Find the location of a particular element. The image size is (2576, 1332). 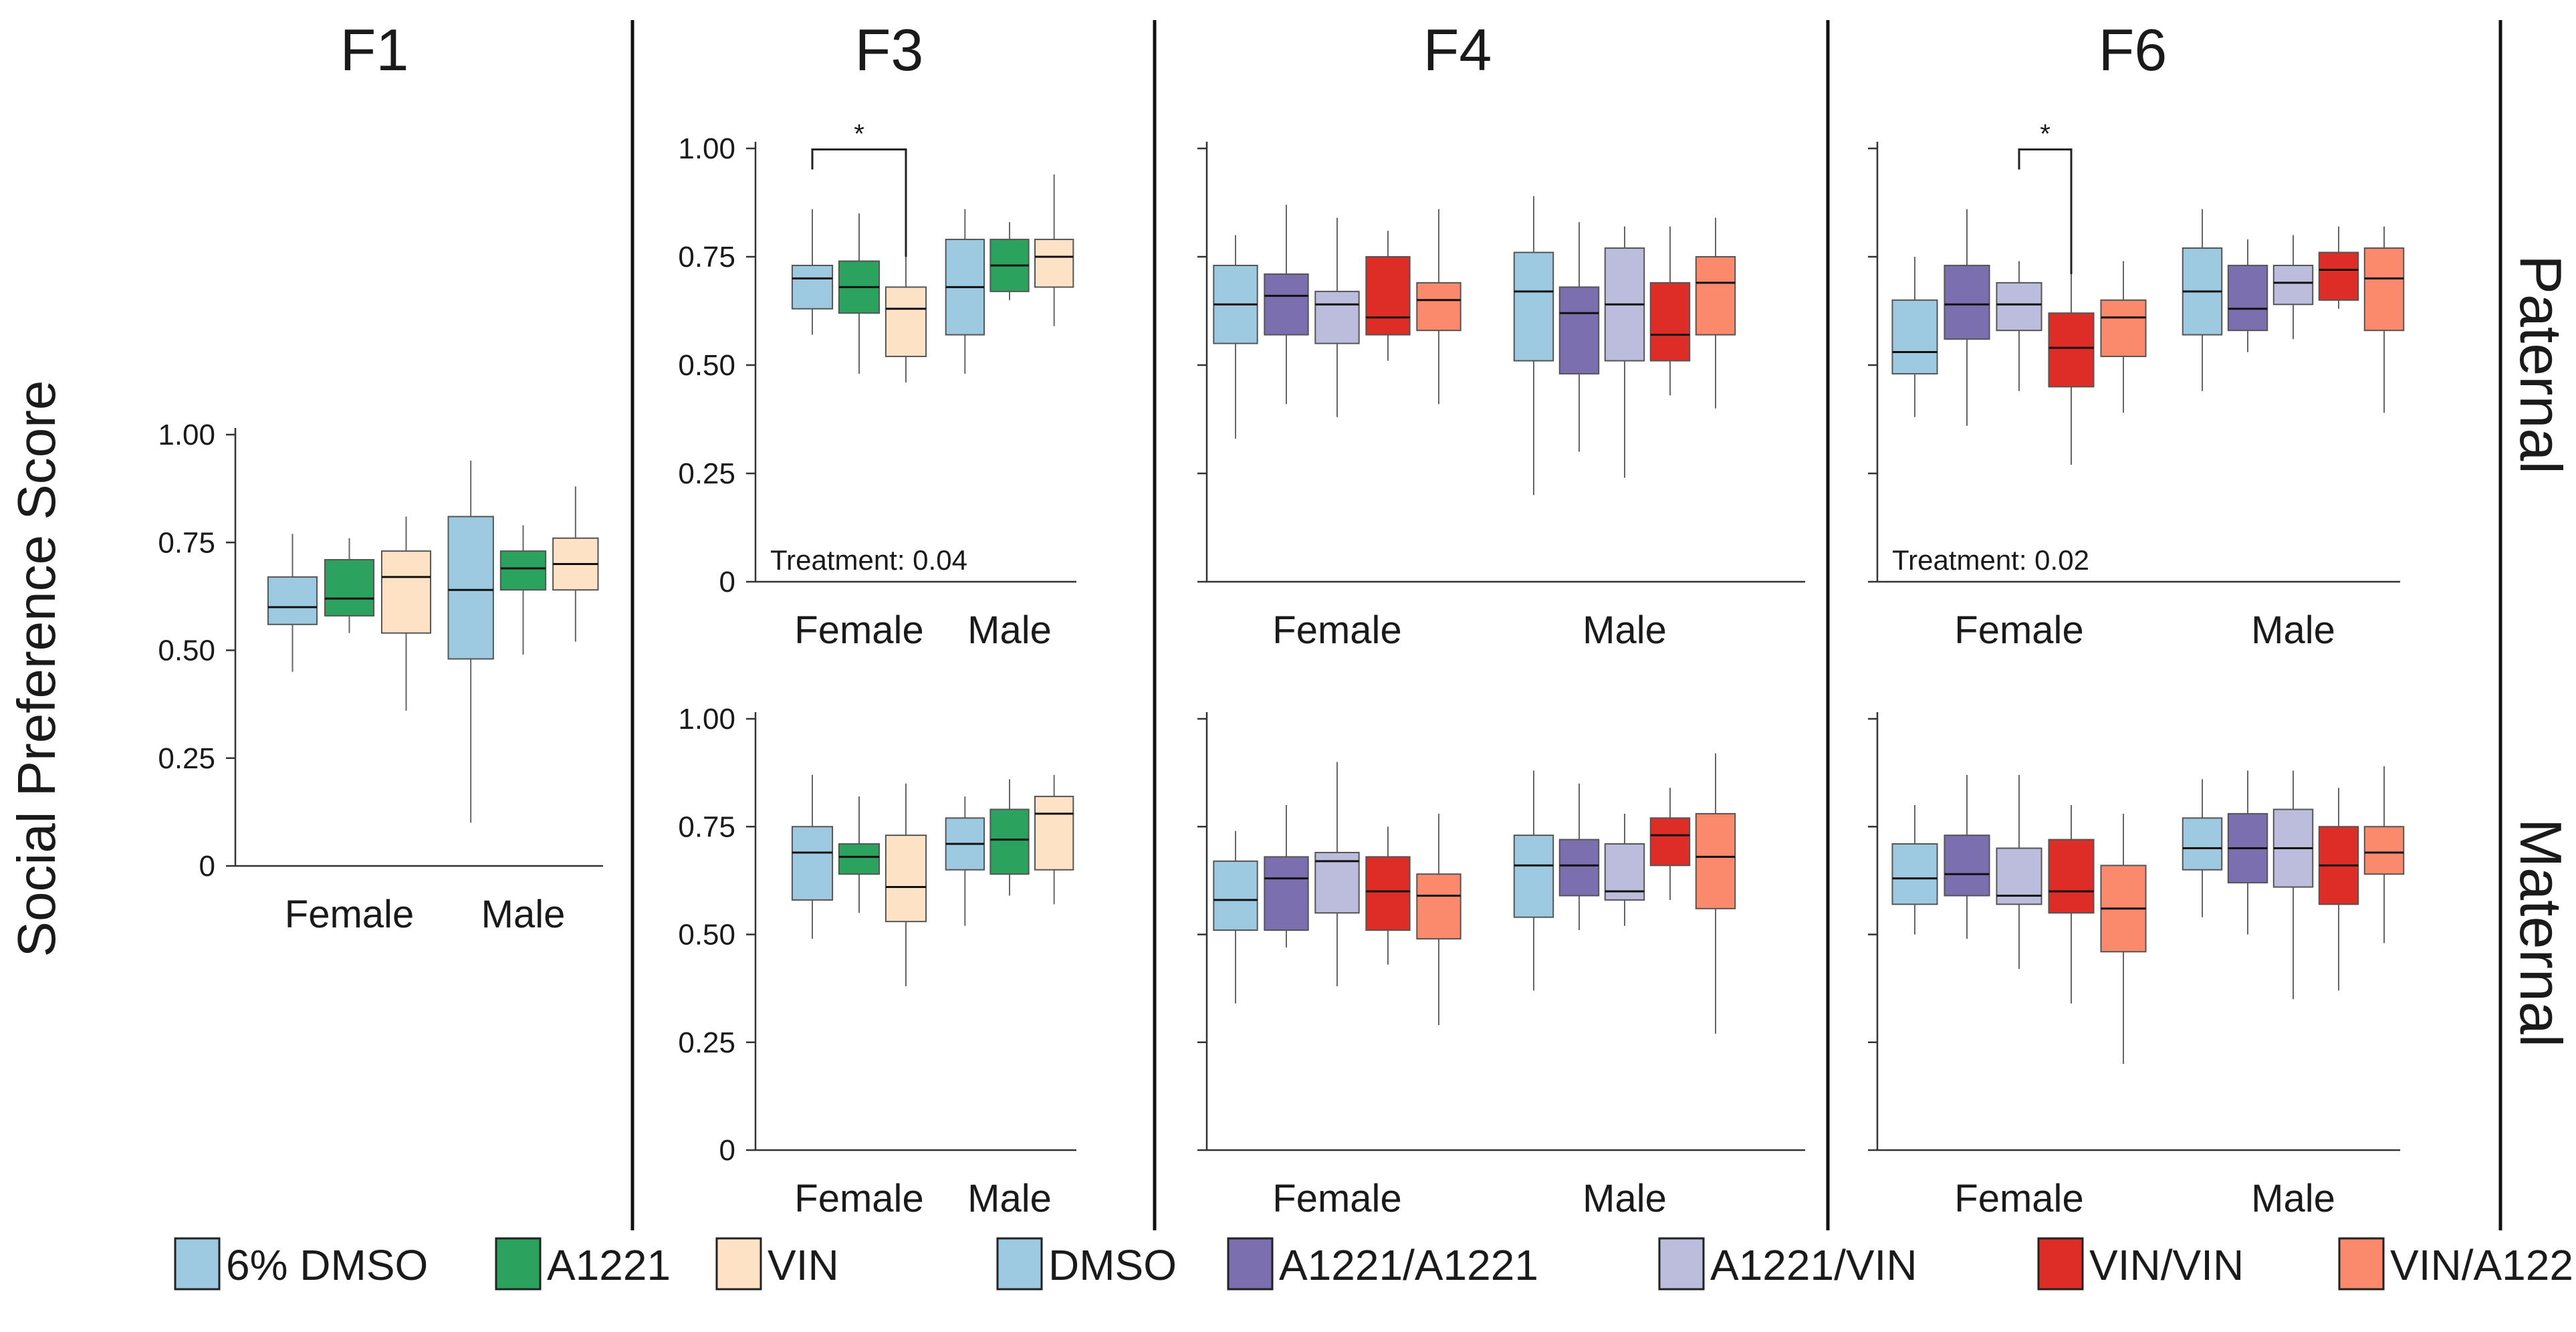

f1-x-label-female: Female is located at coordinates (349, 915).